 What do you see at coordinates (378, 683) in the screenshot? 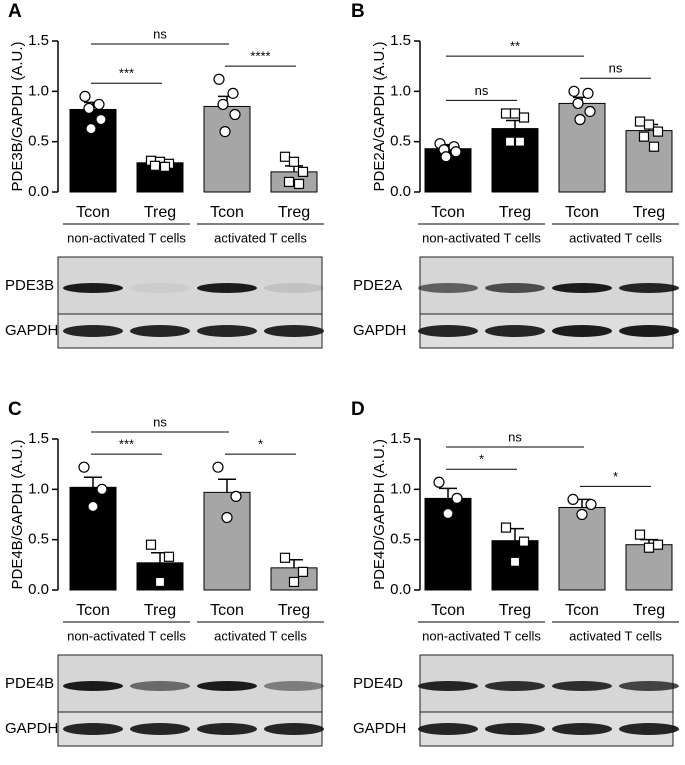
I see `blot-label: PDE4D` at bounding box center [378, 683].